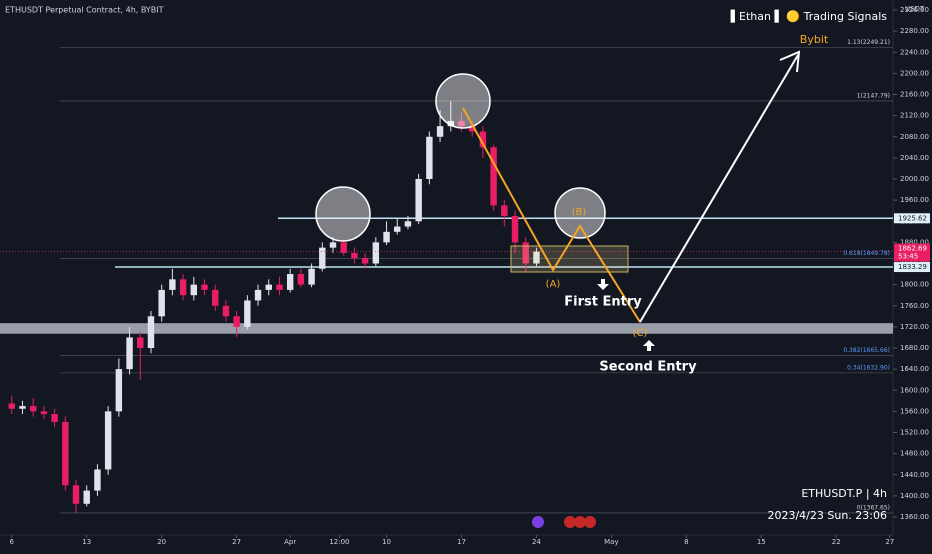 The image size is (932, 554). What do you see at coordinates (339, 542) in the screenshot?
I see `x-tick-label: 12:00` at bounding box center [339, 542].